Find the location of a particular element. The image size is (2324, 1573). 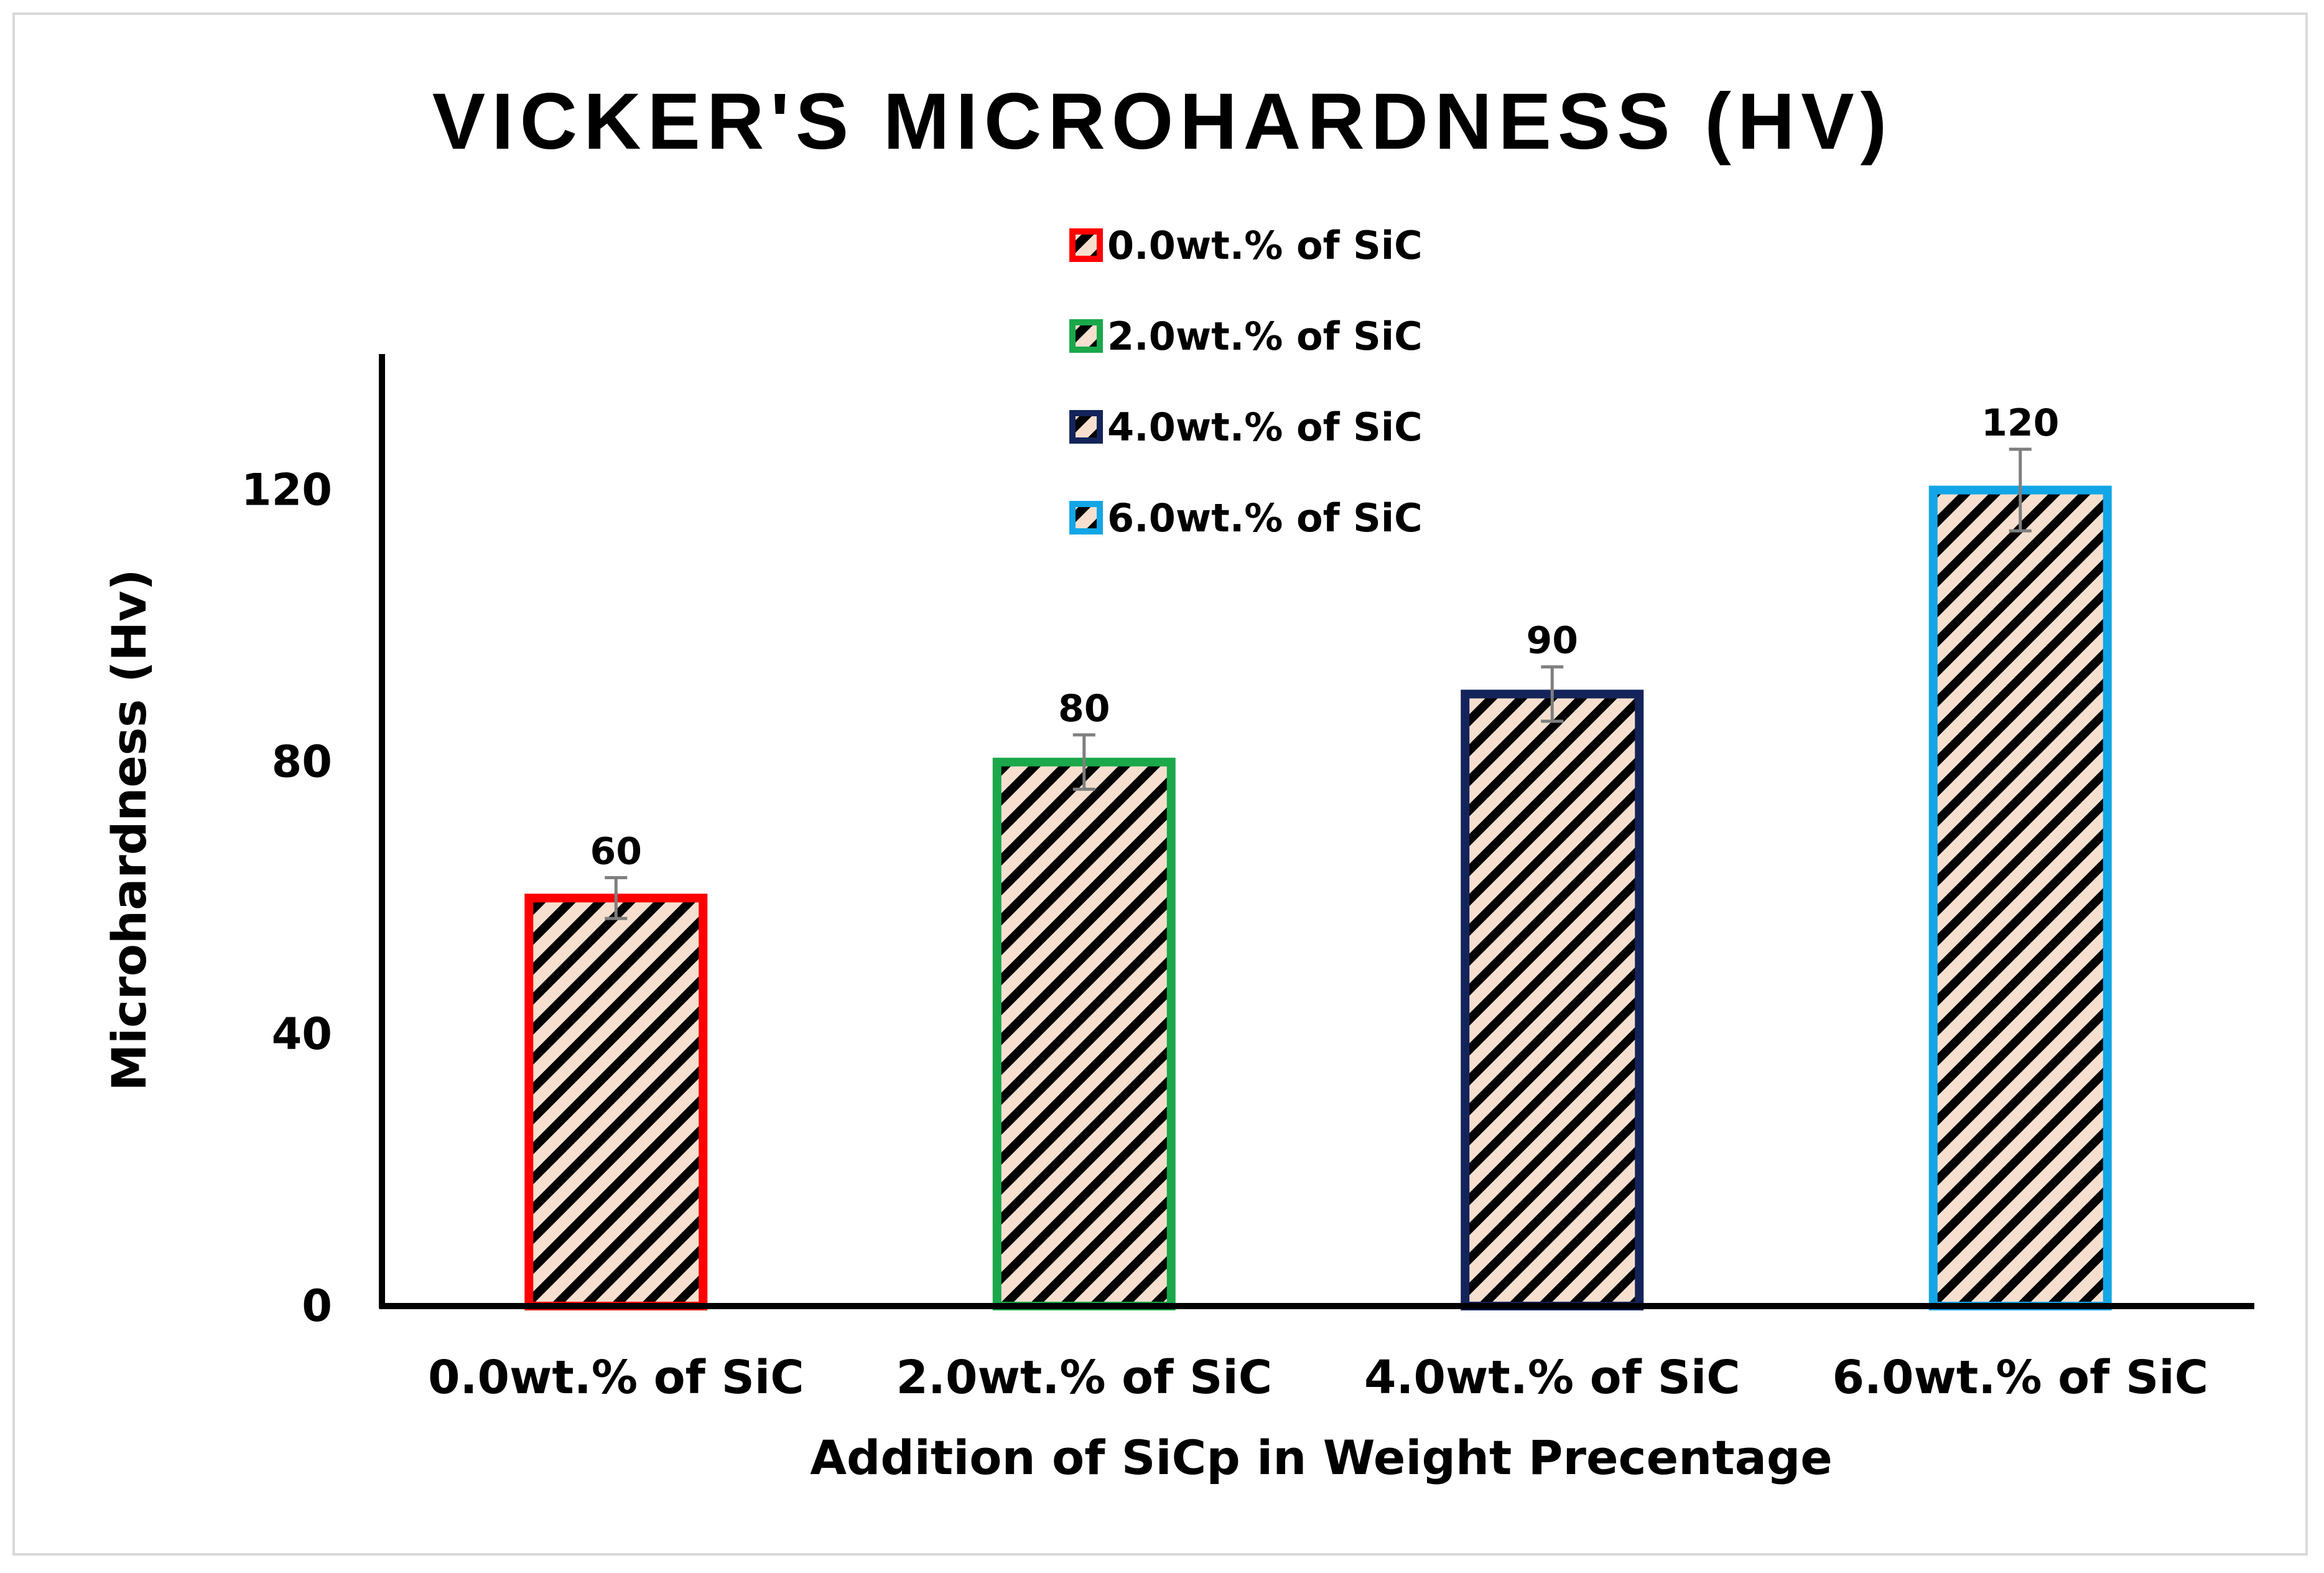

y-tick-label-120: 120 is located at coordinates (286, 491).